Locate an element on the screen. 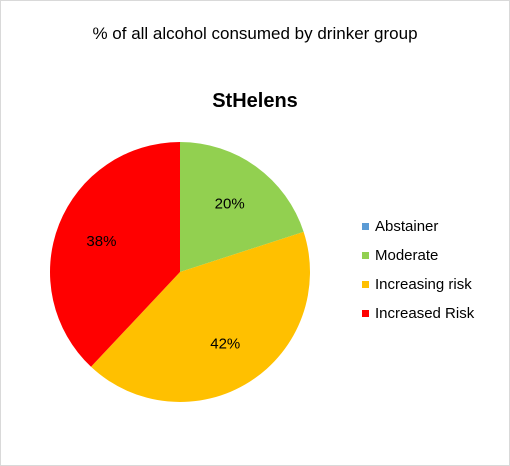  pie-slice-moderate is located at coordinates (242, 207).